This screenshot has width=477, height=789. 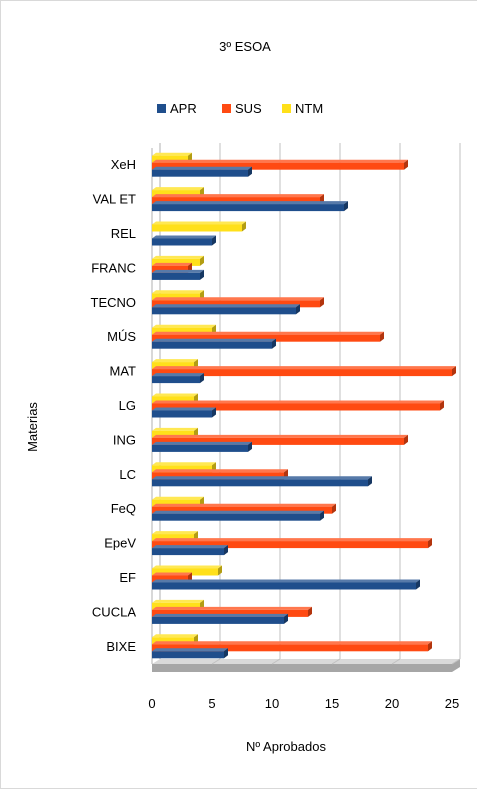 What do you see at coordinates (306, 665) in the screenshot?
I see `plot-floor-edge` at bounding box center [306, 665].